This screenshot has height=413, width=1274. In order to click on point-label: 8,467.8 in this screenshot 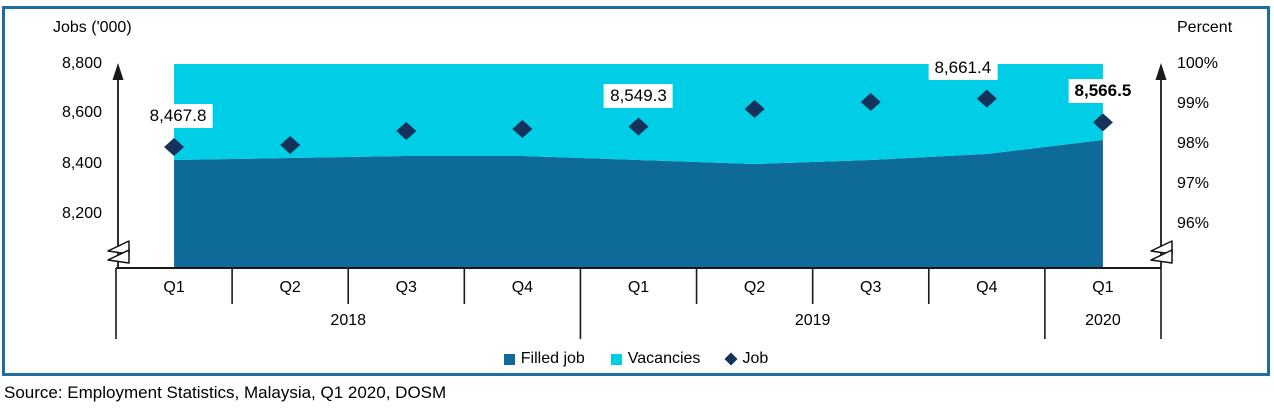, I will do `click(178, 116)`.